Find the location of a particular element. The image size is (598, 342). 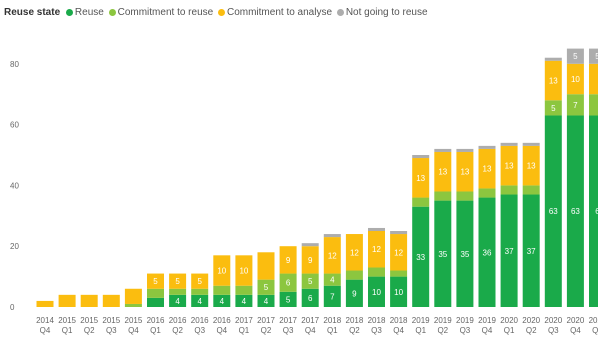

legend-item-not-going-to-reuse: Not going to reuse is located at coordinates (382, 12).